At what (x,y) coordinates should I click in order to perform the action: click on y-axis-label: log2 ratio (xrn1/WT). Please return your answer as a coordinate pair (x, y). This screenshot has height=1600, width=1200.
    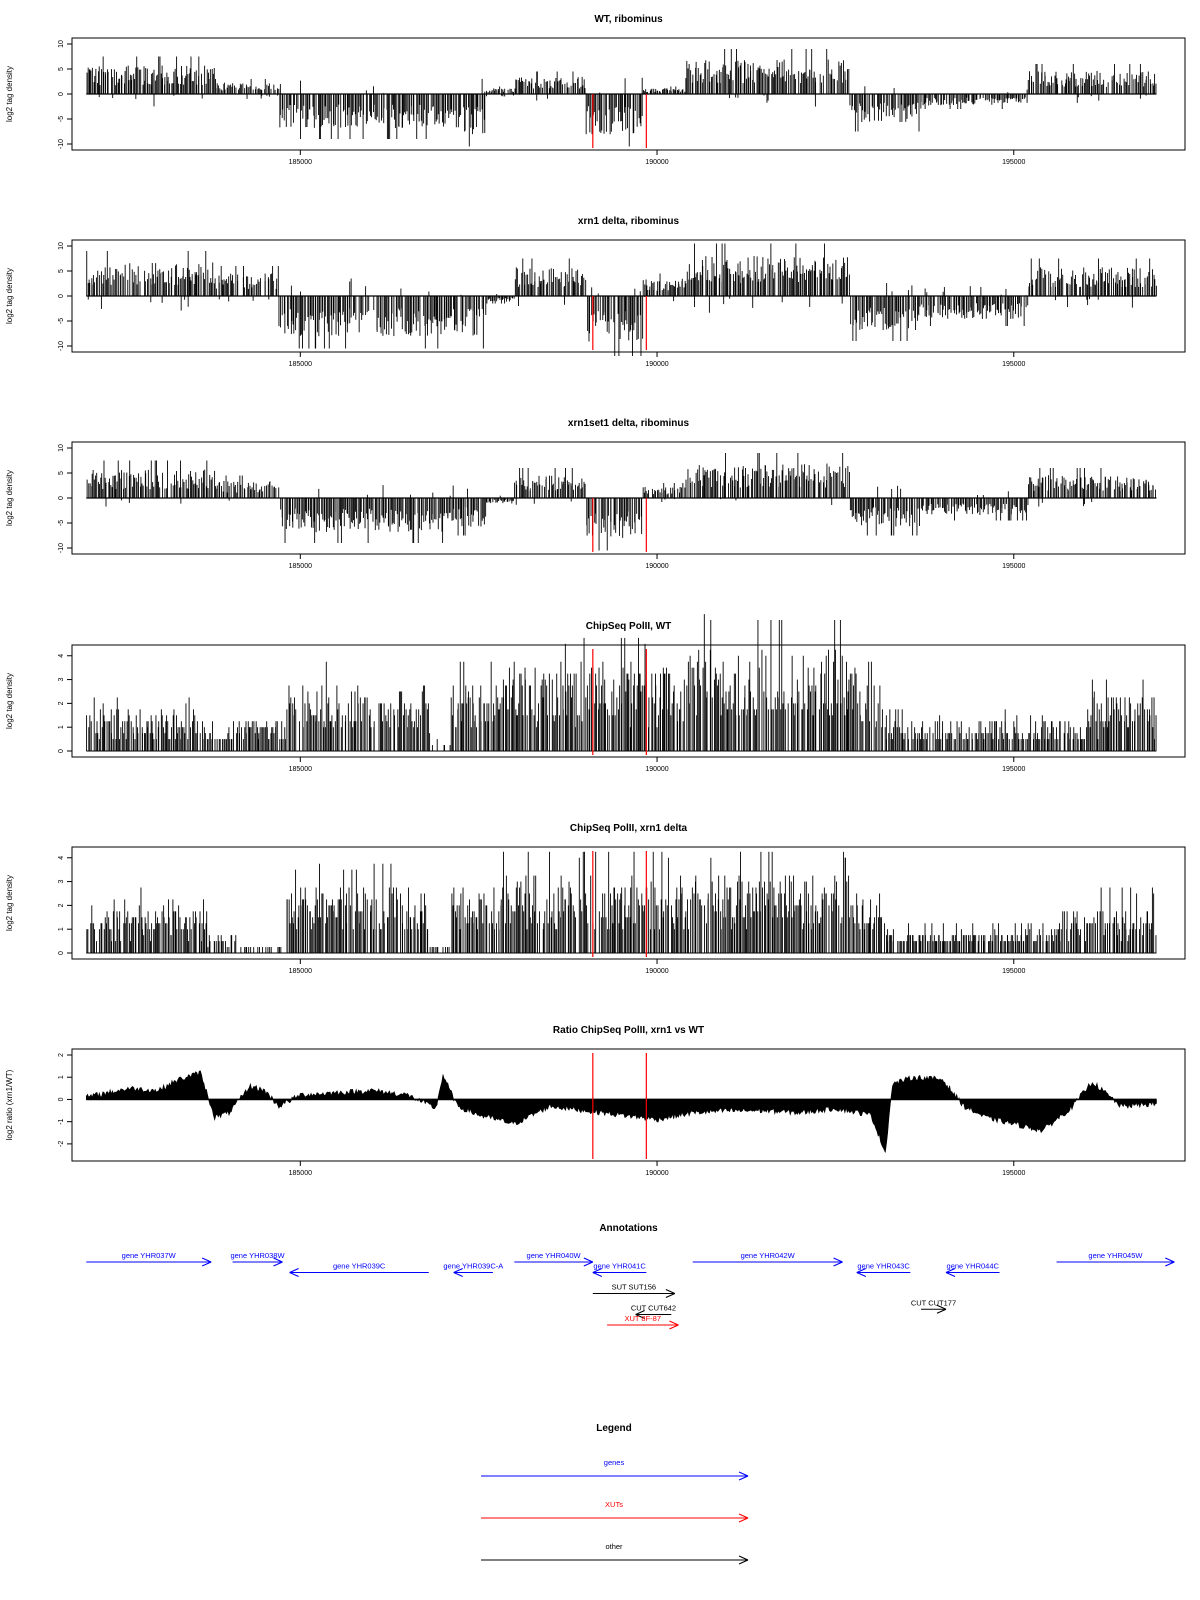
    Looking at the image, I should click on (9, 1104).